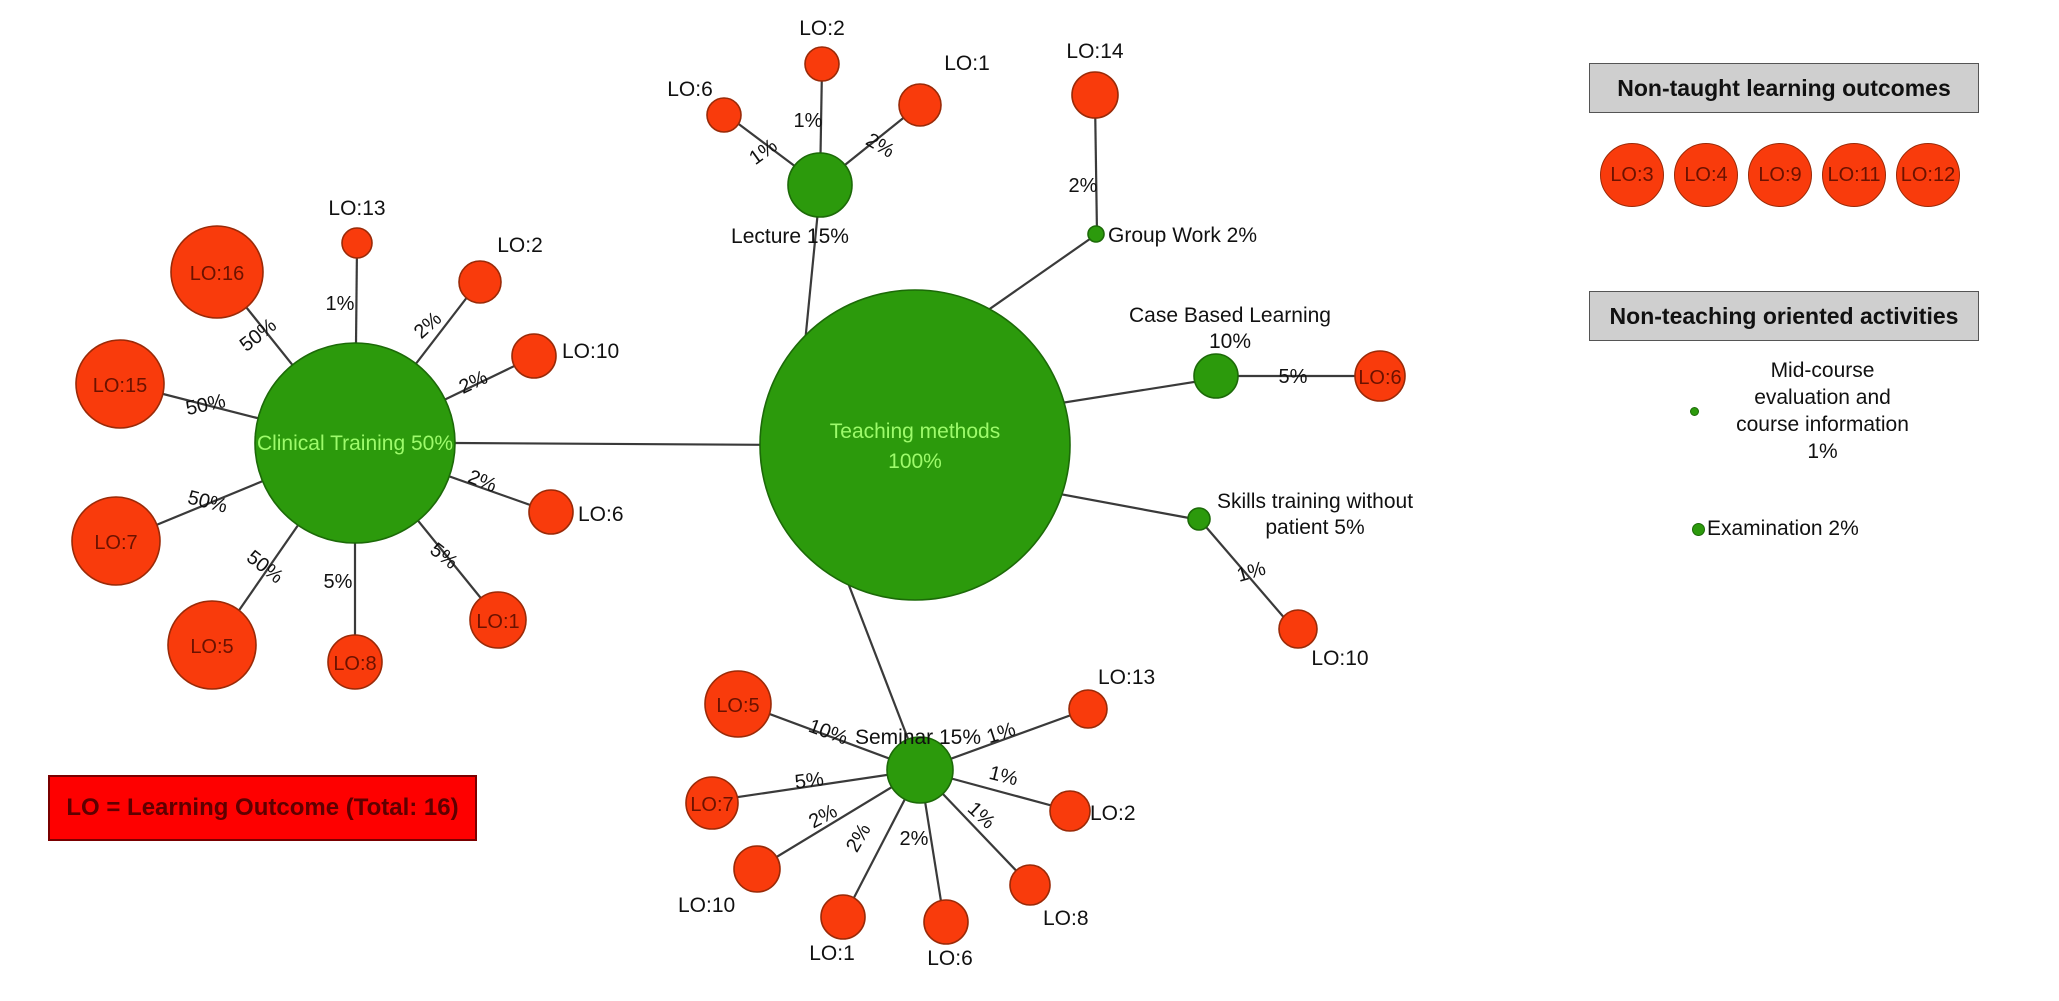 Image resolution: width=2059 pixels, height=1001 pixels. Describe the element at coordinates (824, 89) in the screenshot. I see `lecture-lo-nodes` at that location.